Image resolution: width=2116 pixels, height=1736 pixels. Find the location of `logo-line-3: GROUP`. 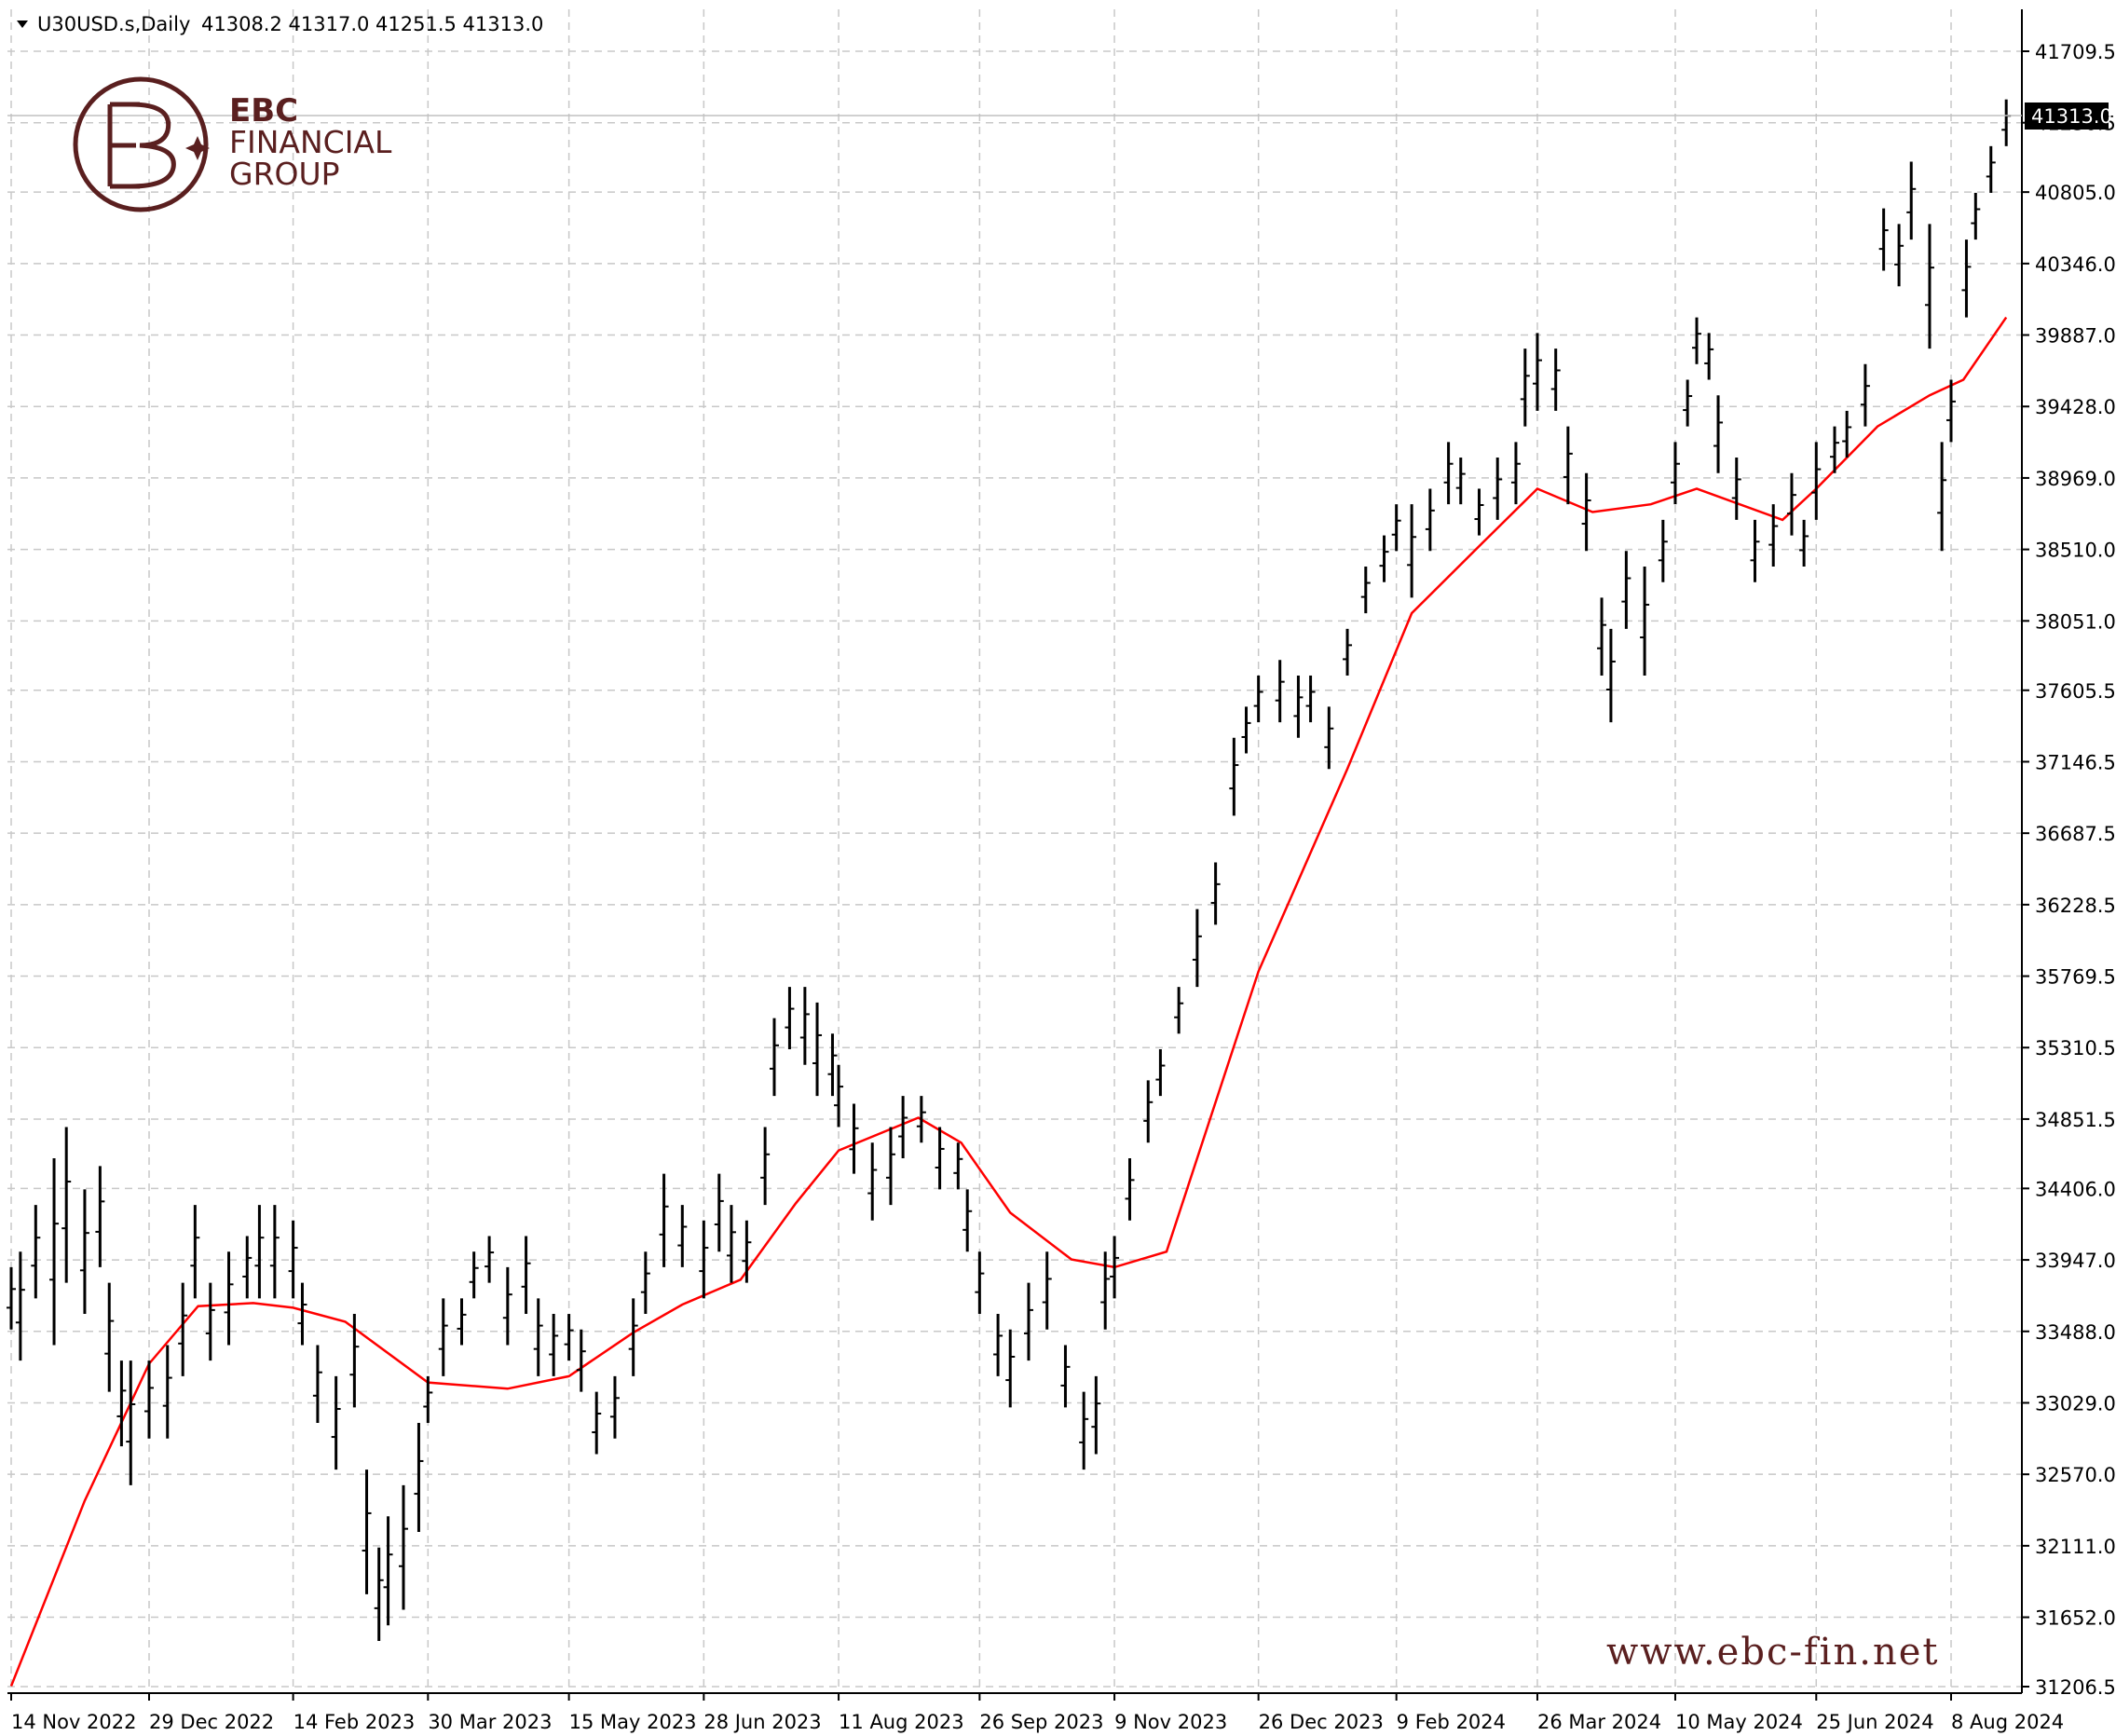

logo-line-3: GROUP is located at coordinates (284, 174).